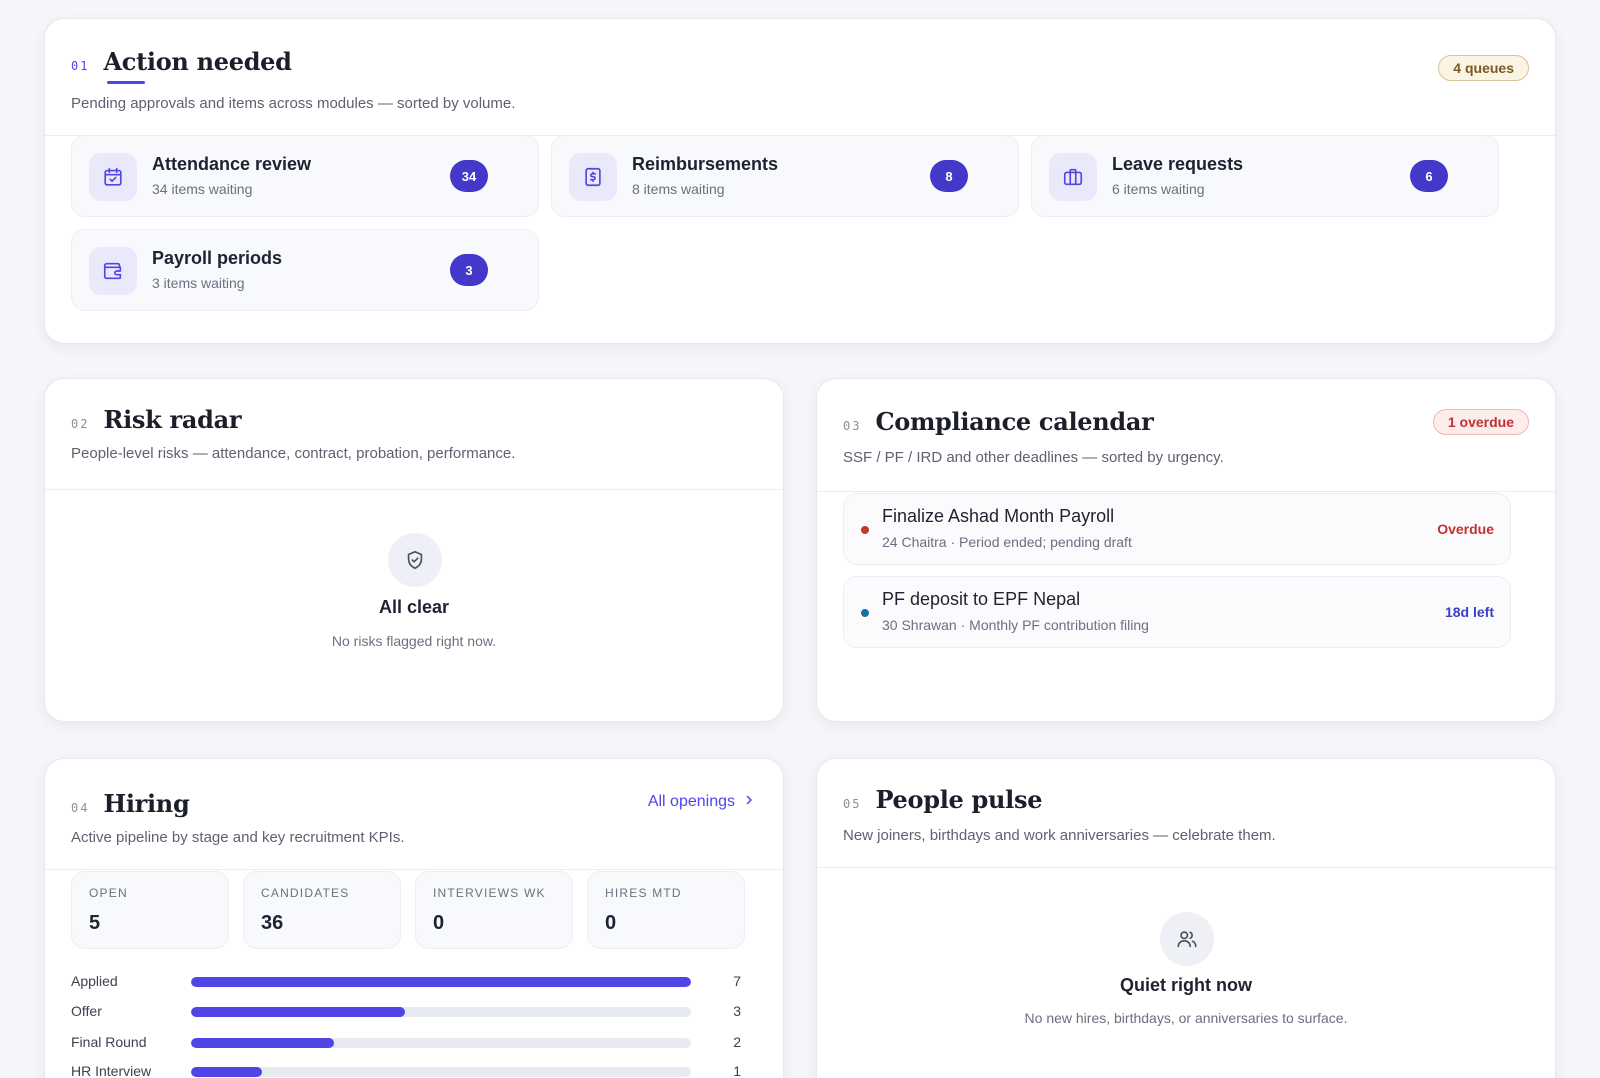  I want to click on kpi-label: OPEN, so click(108, 893).